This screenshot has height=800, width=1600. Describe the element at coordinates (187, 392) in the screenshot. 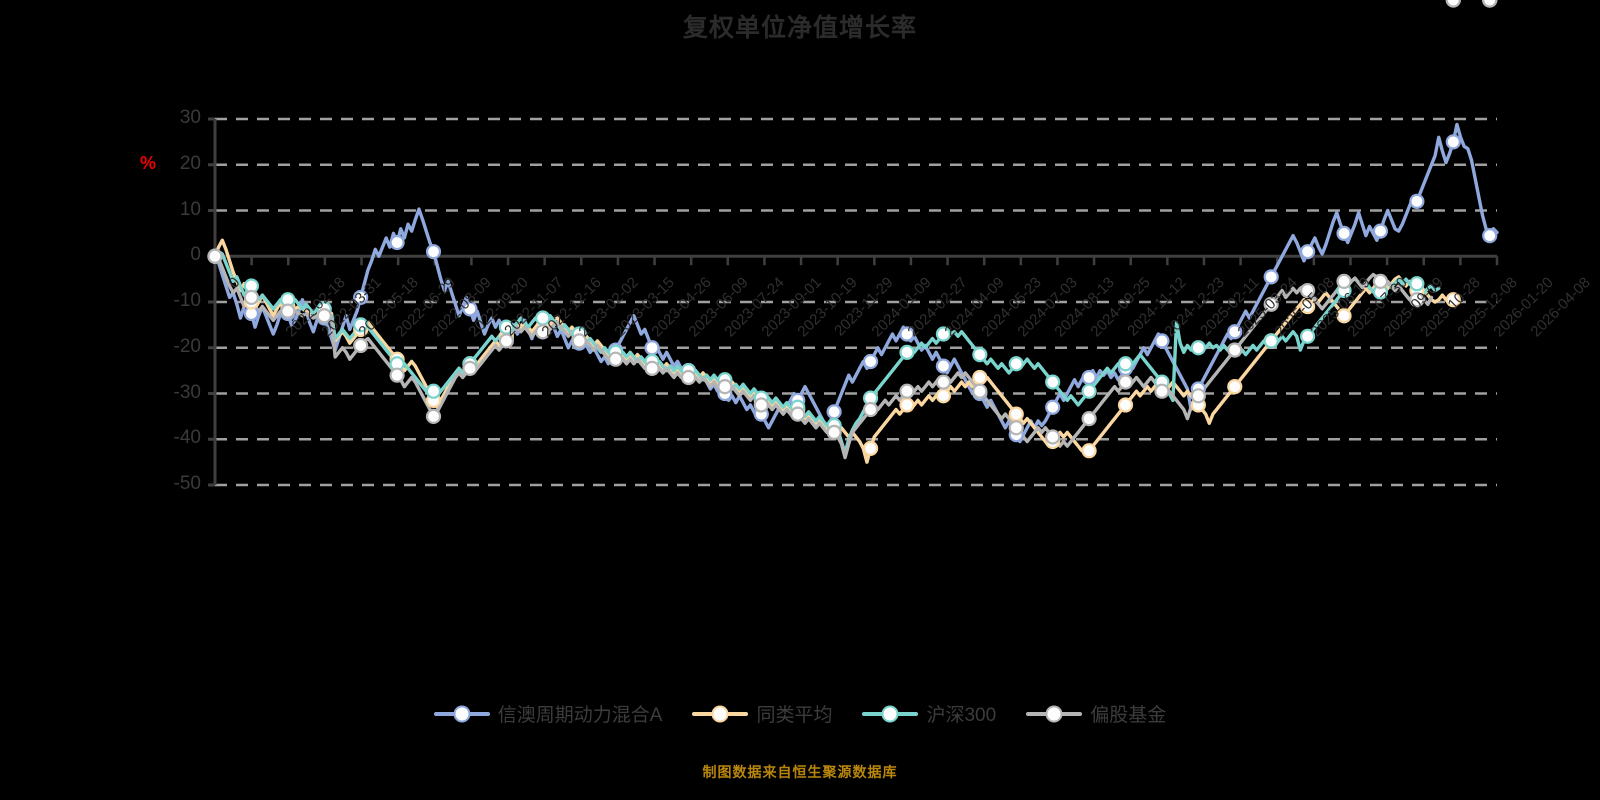

I see `y-tick-label: -30` at that location.